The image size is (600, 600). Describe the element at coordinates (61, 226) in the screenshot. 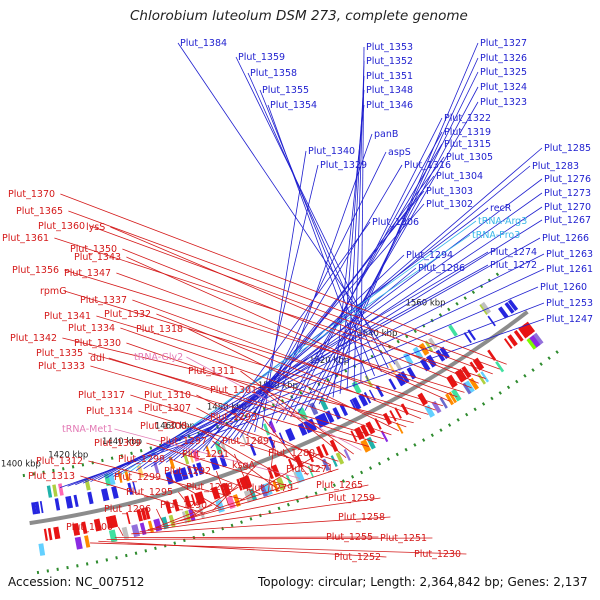

I see `reverse-gene-label: Plut_1360` at that location.